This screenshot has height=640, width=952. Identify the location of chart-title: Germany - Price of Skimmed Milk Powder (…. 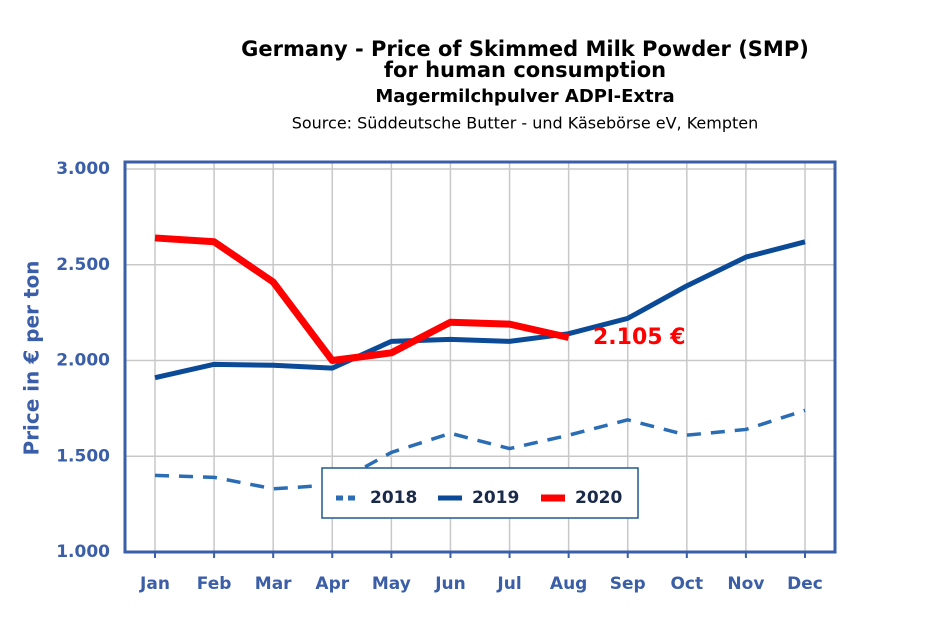
(525, 49).